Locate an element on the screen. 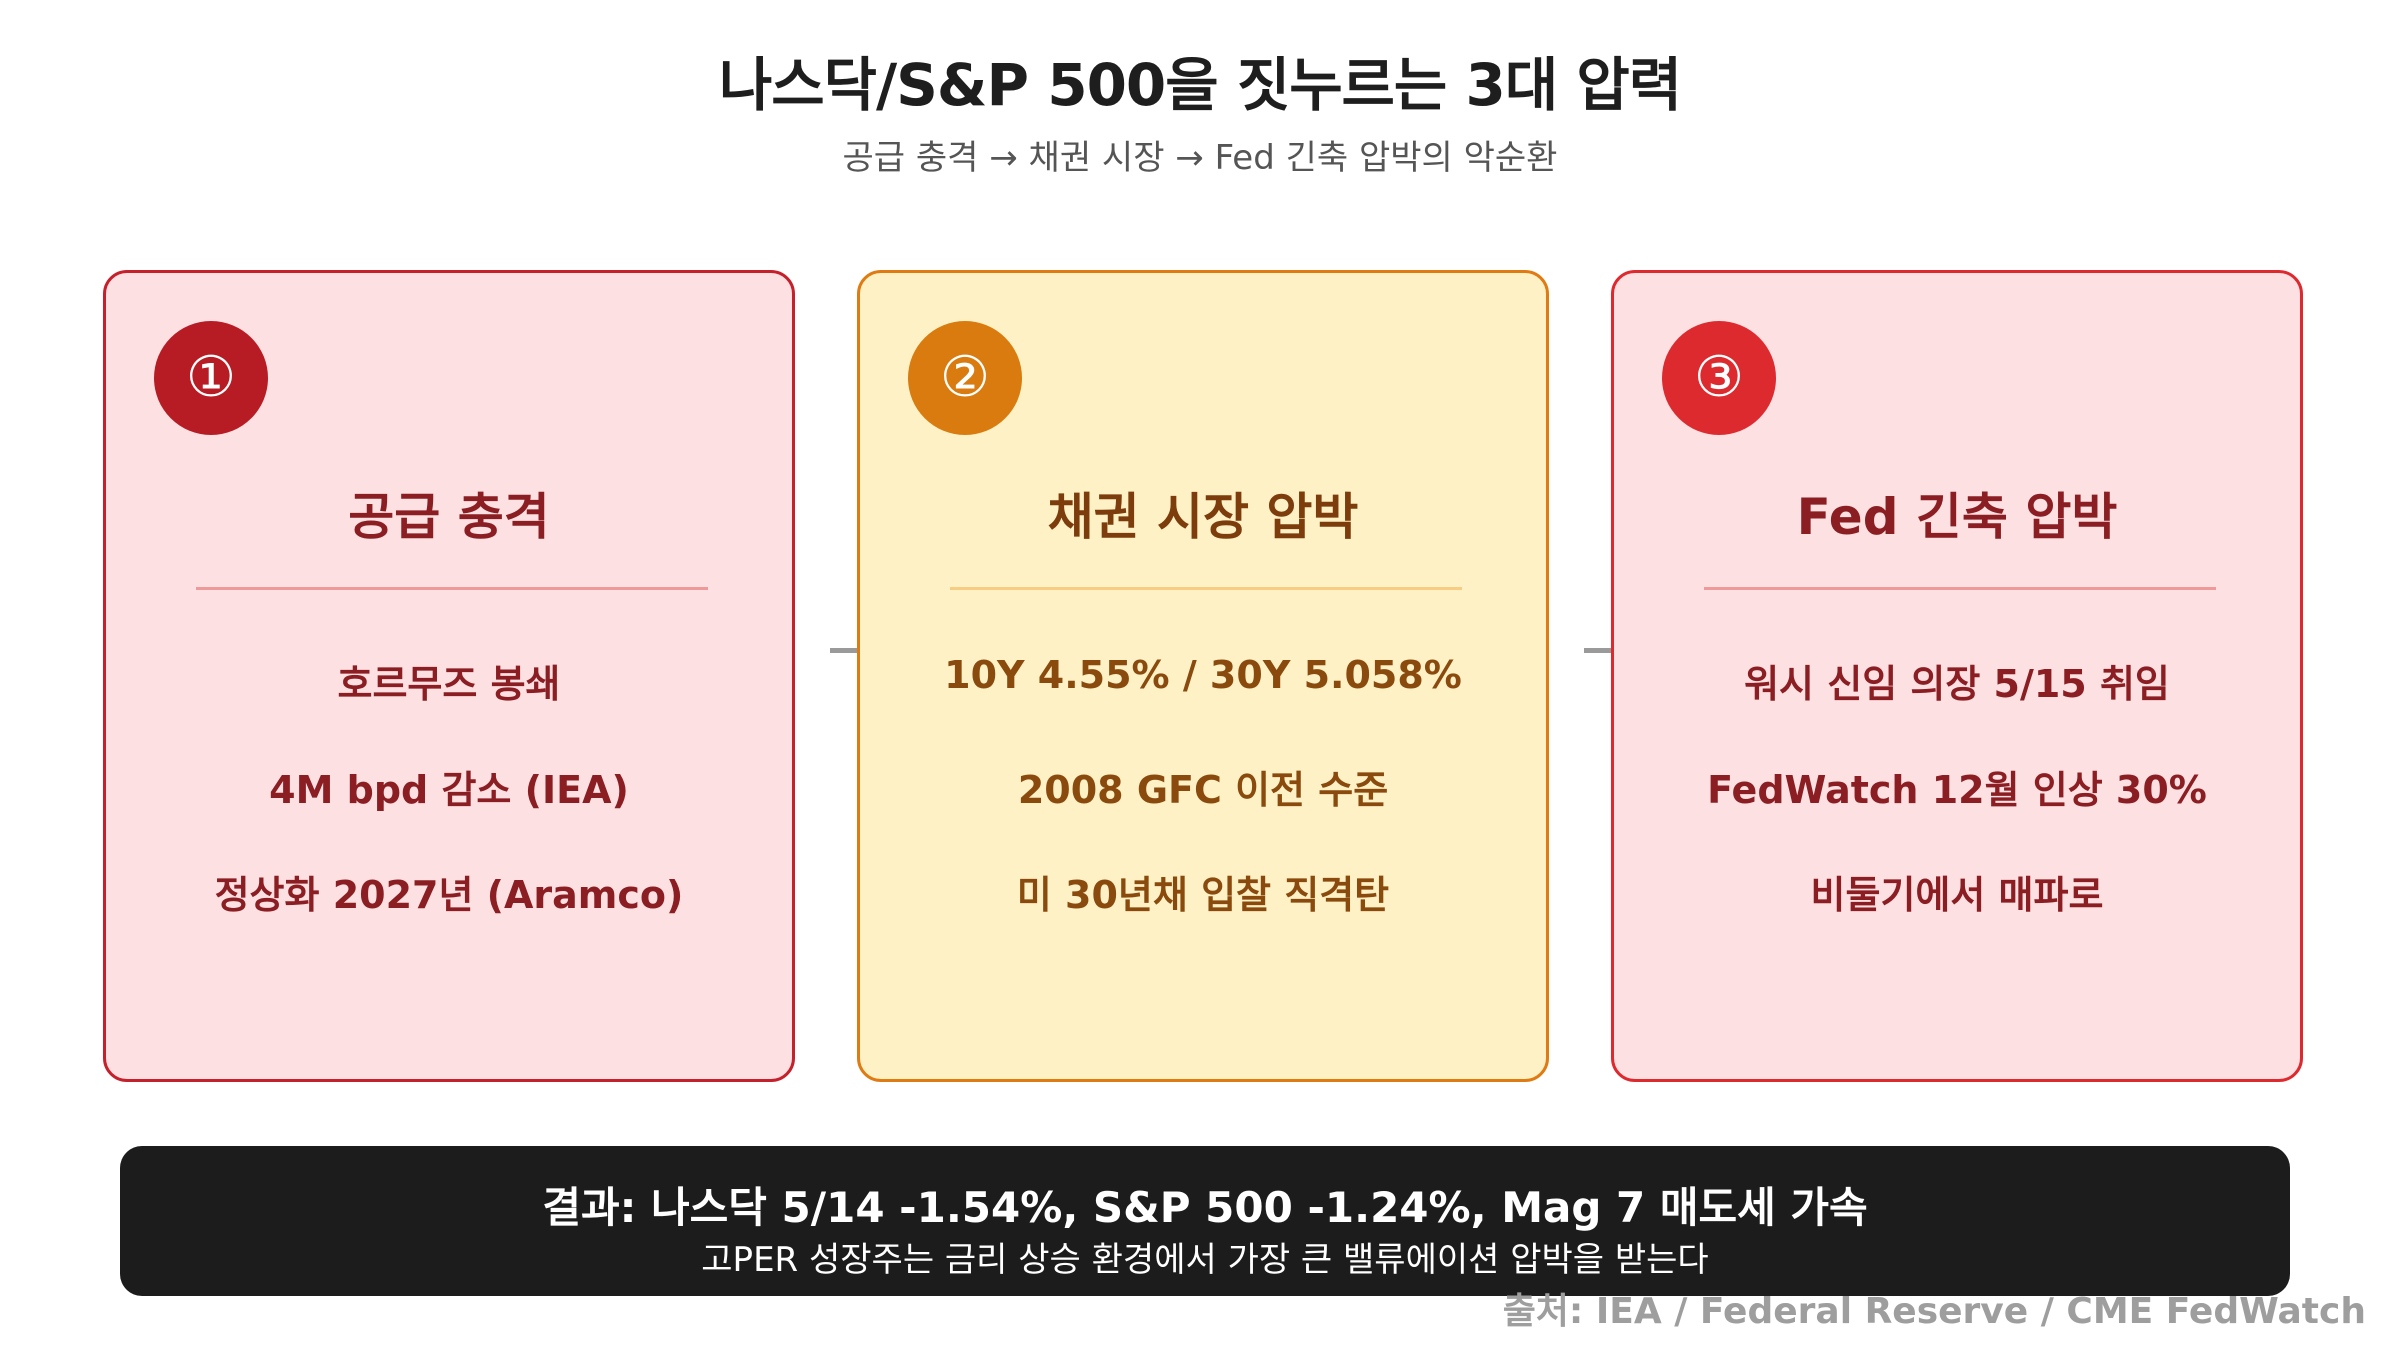 This screenshot has height=1350, width=2400. card-number-badge: ③ is located at coordinates (1719, 378).